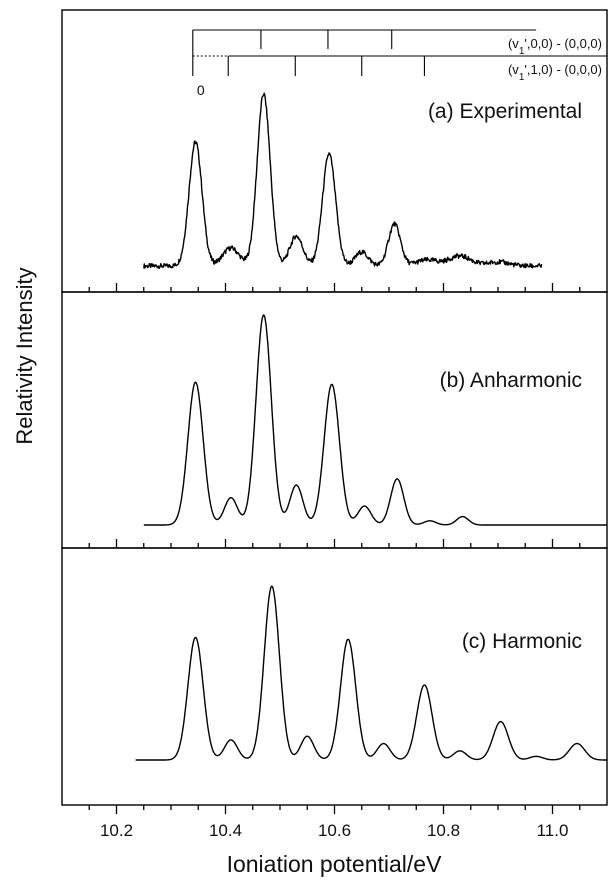  I want to click on progression-label-1: (v1',0,0) - (0,0,0), so click(555, 46).